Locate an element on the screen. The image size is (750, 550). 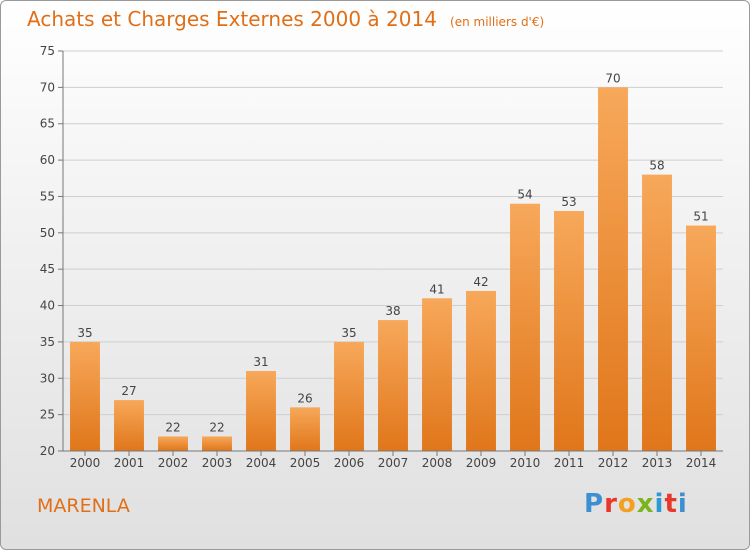
x-tick-label: 2004 is located at coordinates (261, 463).